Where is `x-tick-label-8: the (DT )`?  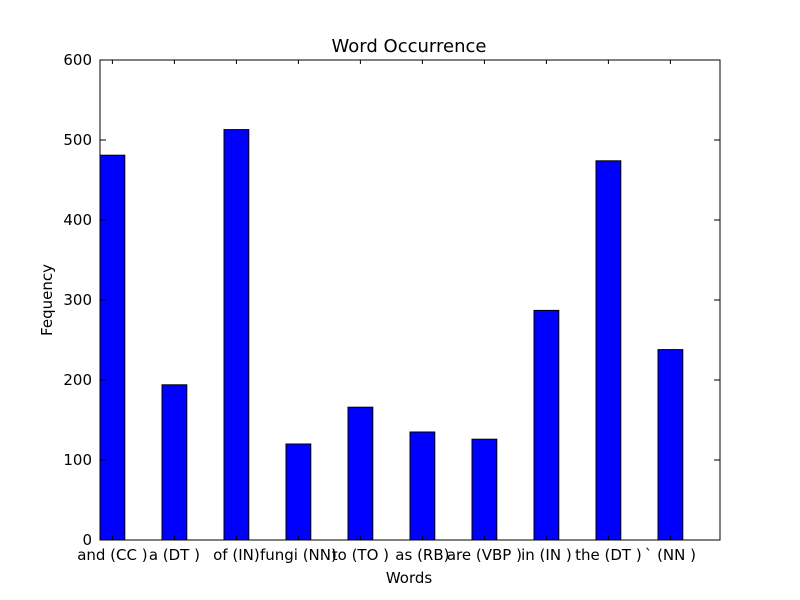 x-tick-label-8: the (DT ) is located at coordinates (608, 555).